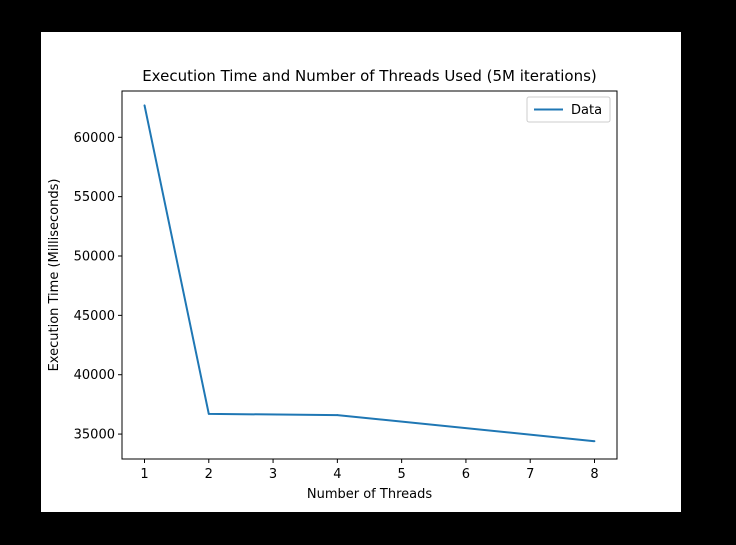  I want to click on legend-entry-data: Data, so click(586, 110).